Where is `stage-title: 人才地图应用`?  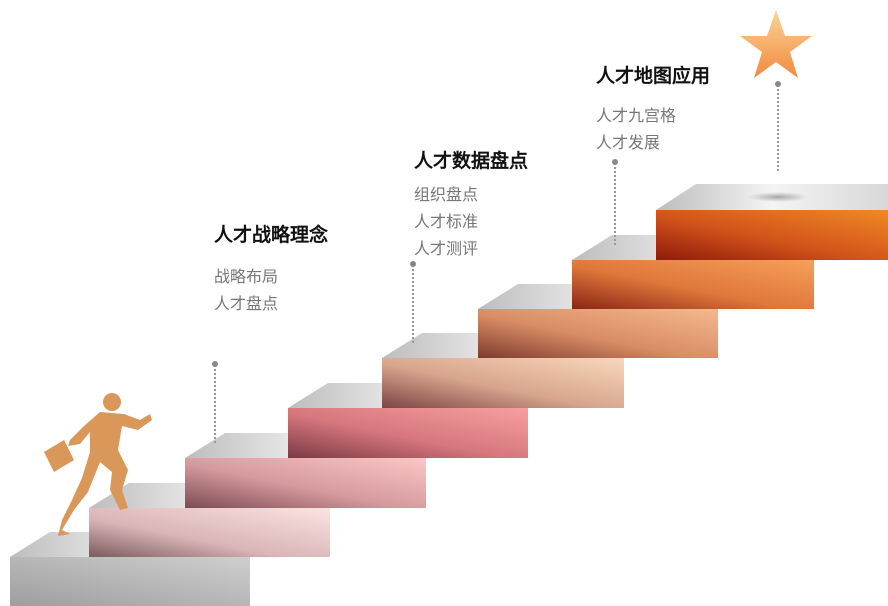 stage-title: 人才地图应用 is located at coordinates (653, 76).